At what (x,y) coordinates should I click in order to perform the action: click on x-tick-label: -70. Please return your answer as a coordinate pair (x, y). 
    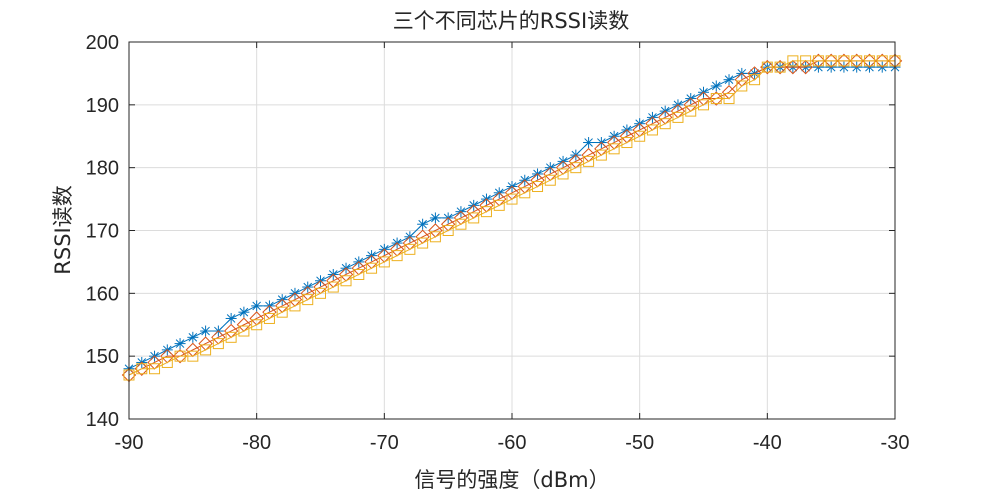
    Looking at the image, I should click on (384, 443).